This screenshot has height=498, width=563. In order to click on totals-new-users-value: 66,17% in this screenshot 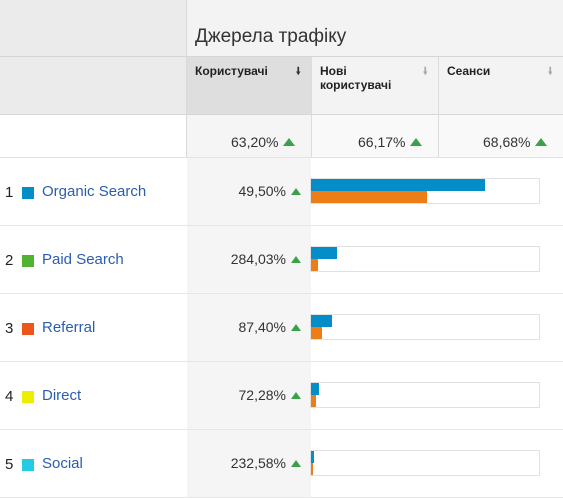, I will do `click(390, 142)`.